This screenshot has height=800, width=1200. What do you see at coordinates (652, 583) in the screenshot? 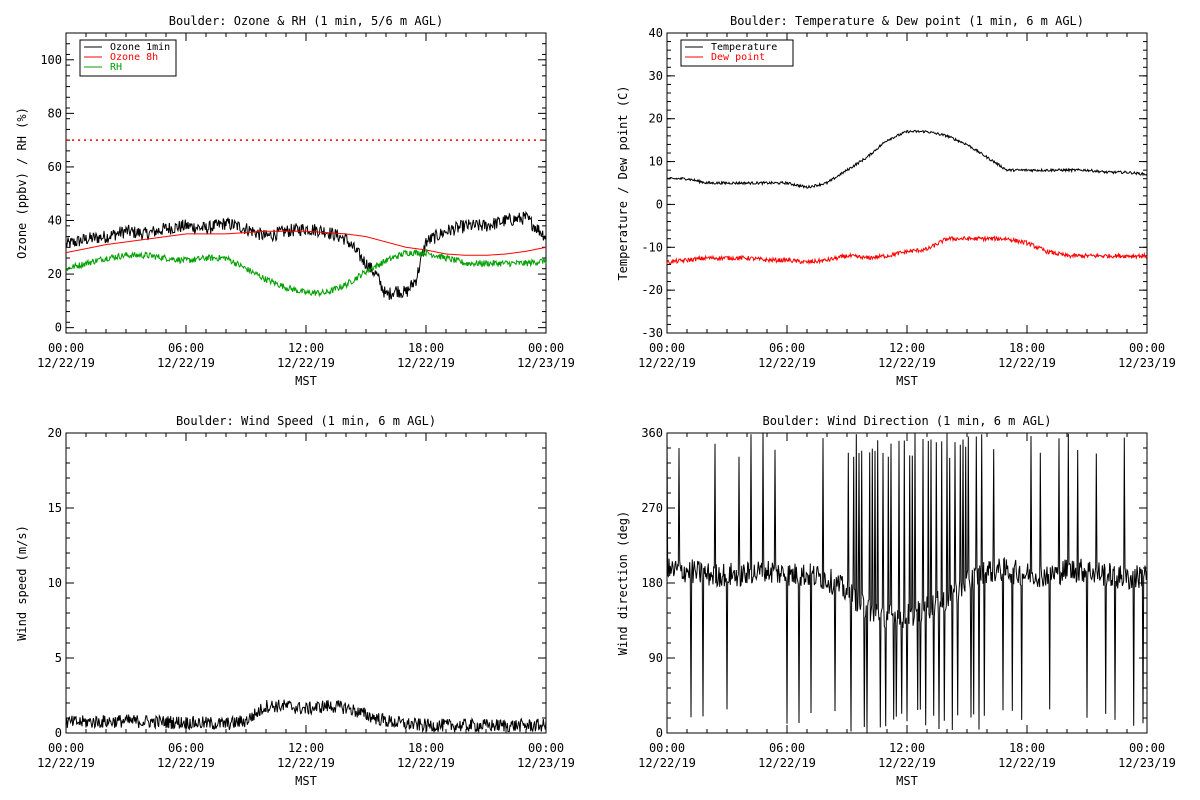
I see `y-tick-label: 180` at bounding box center [652, 583].